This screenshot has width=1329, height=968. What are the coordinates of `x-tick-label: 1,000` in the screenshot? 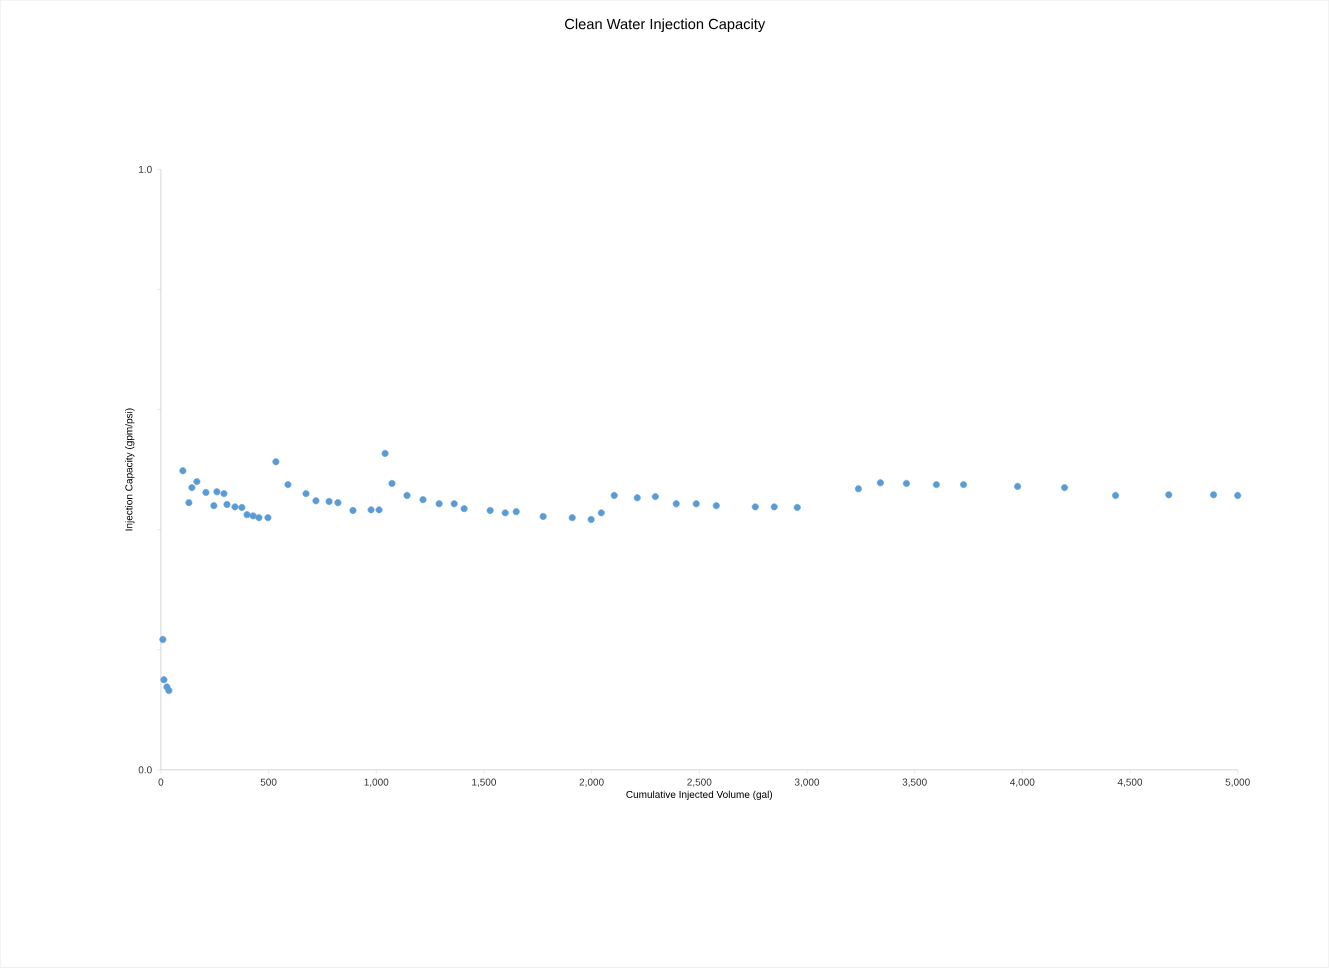 It's located at (376, 782).